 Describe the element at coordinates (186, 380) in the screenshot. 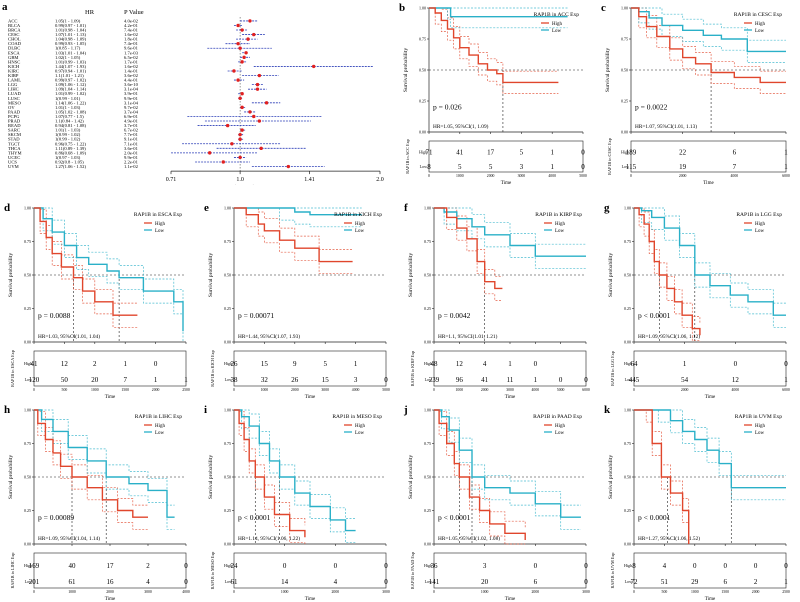

I see `km-risk-value-low: 1` at that location.